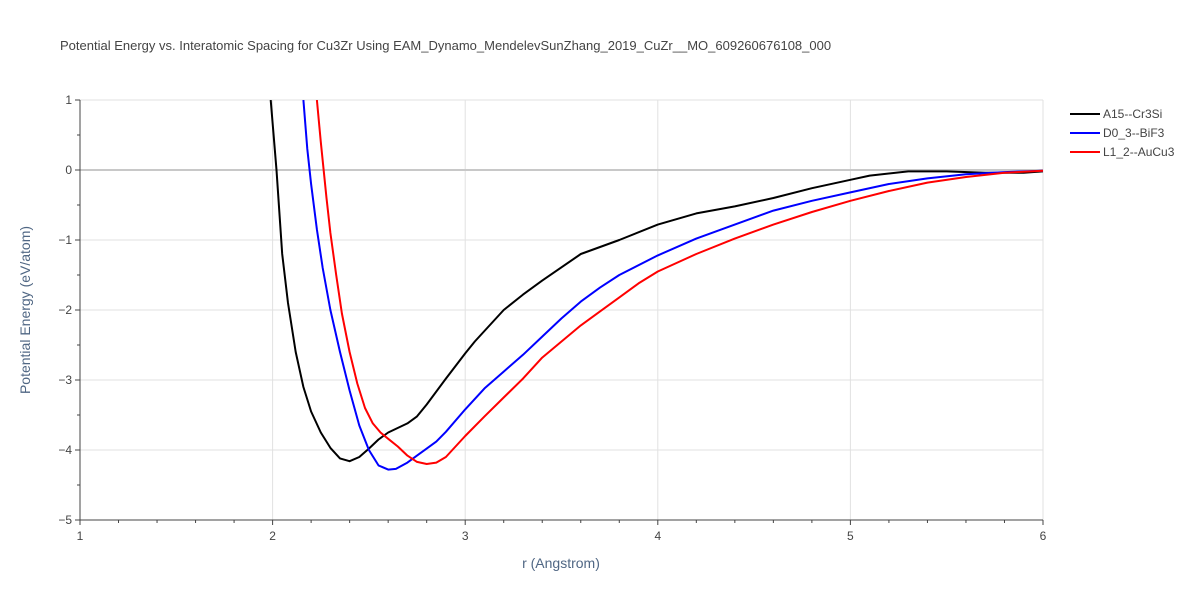 The image size is (1200, 605). I want to click on x-tick-label: 3, so click(465, 536).